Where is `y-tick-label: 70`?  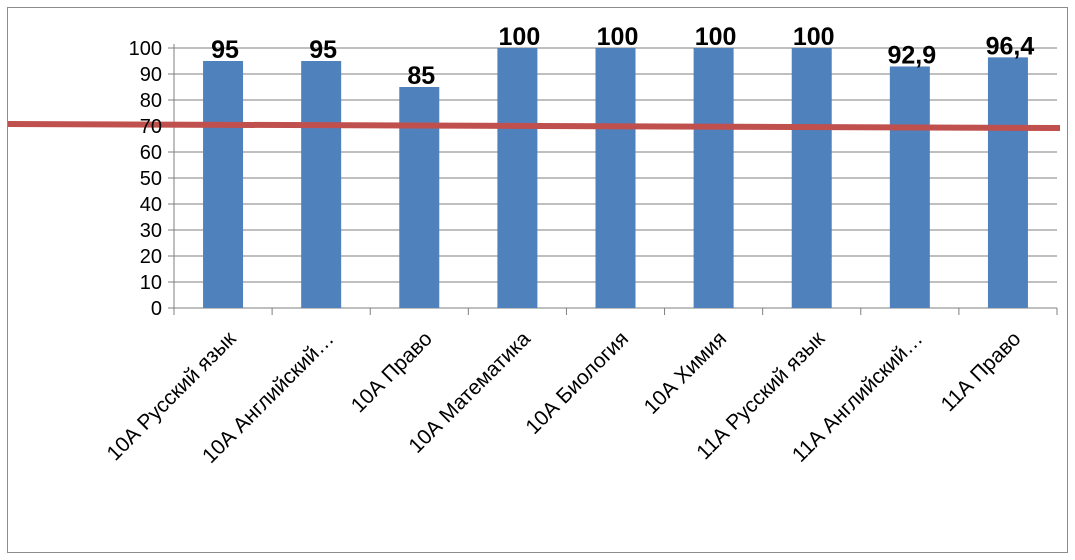 y-tick-label: 70 is located at coordinates (151, 127).